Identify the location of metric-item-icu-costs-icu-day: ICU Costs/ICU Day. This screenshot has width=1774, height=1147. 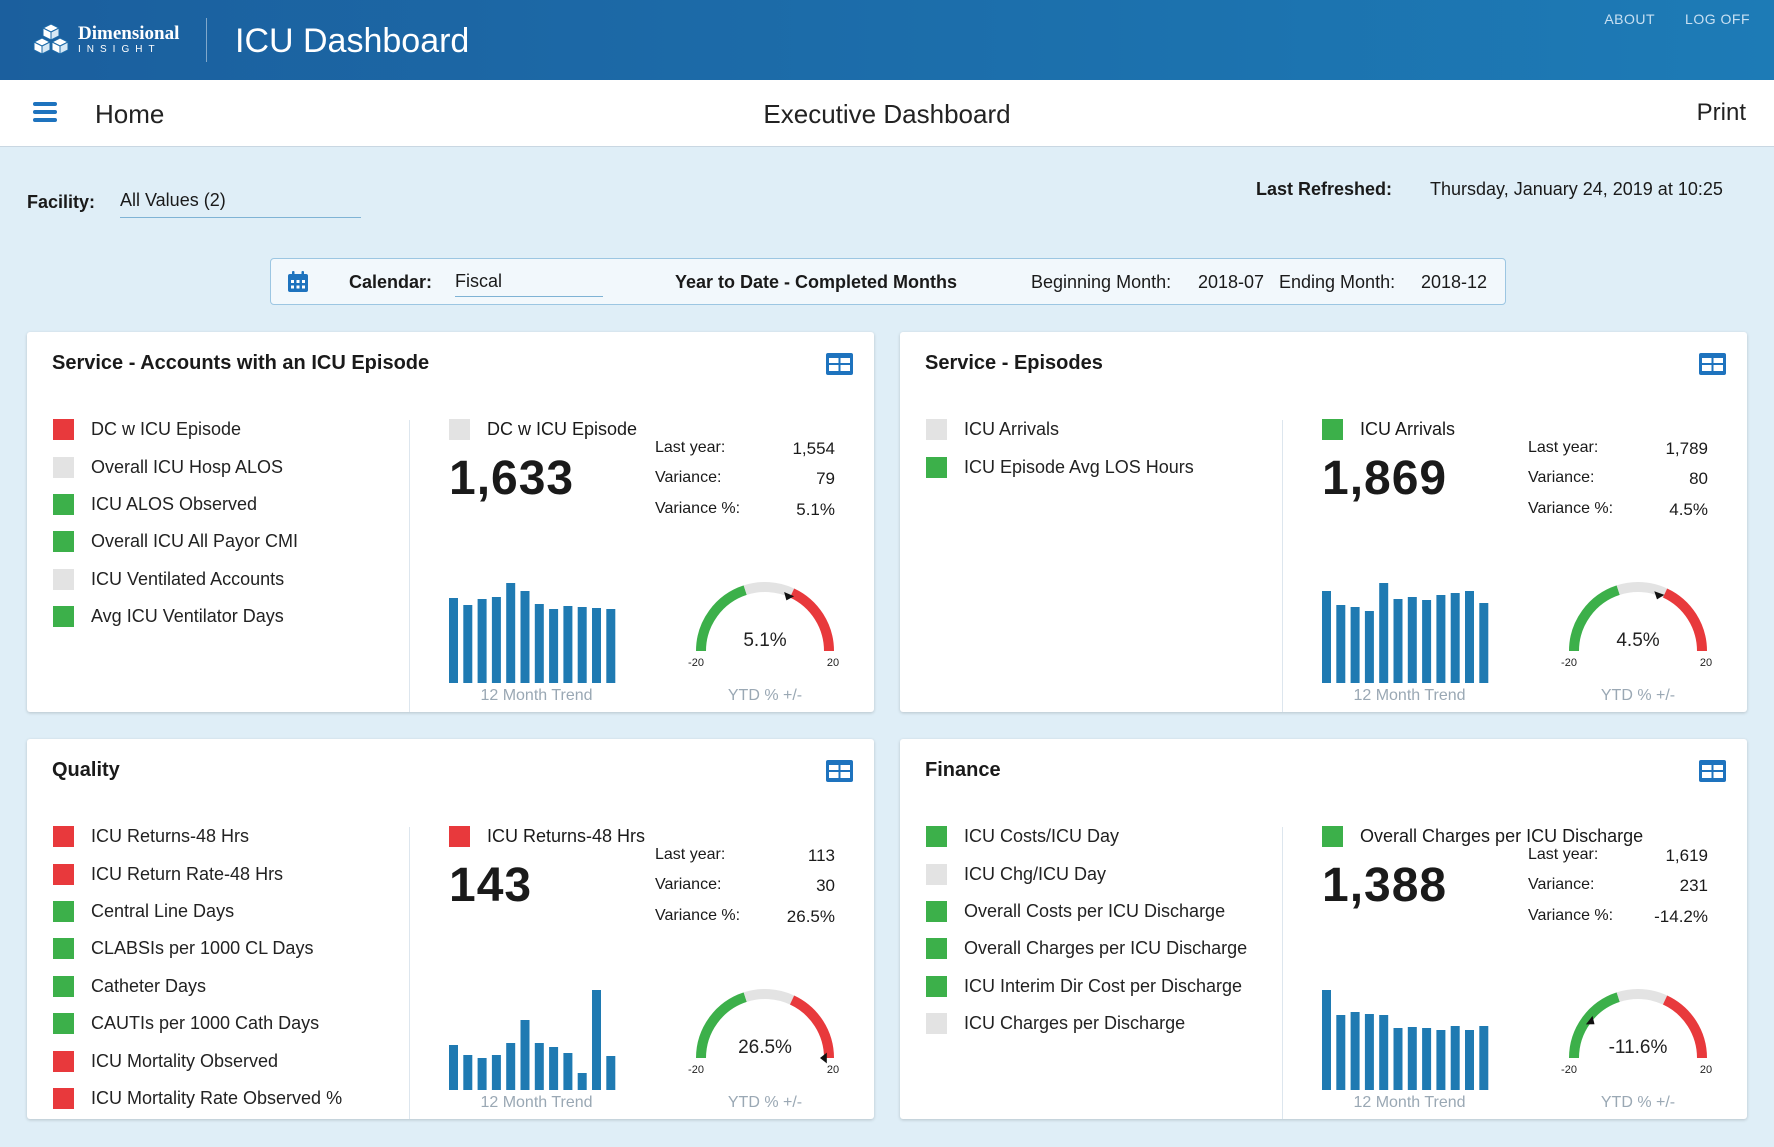
(1086, 836).